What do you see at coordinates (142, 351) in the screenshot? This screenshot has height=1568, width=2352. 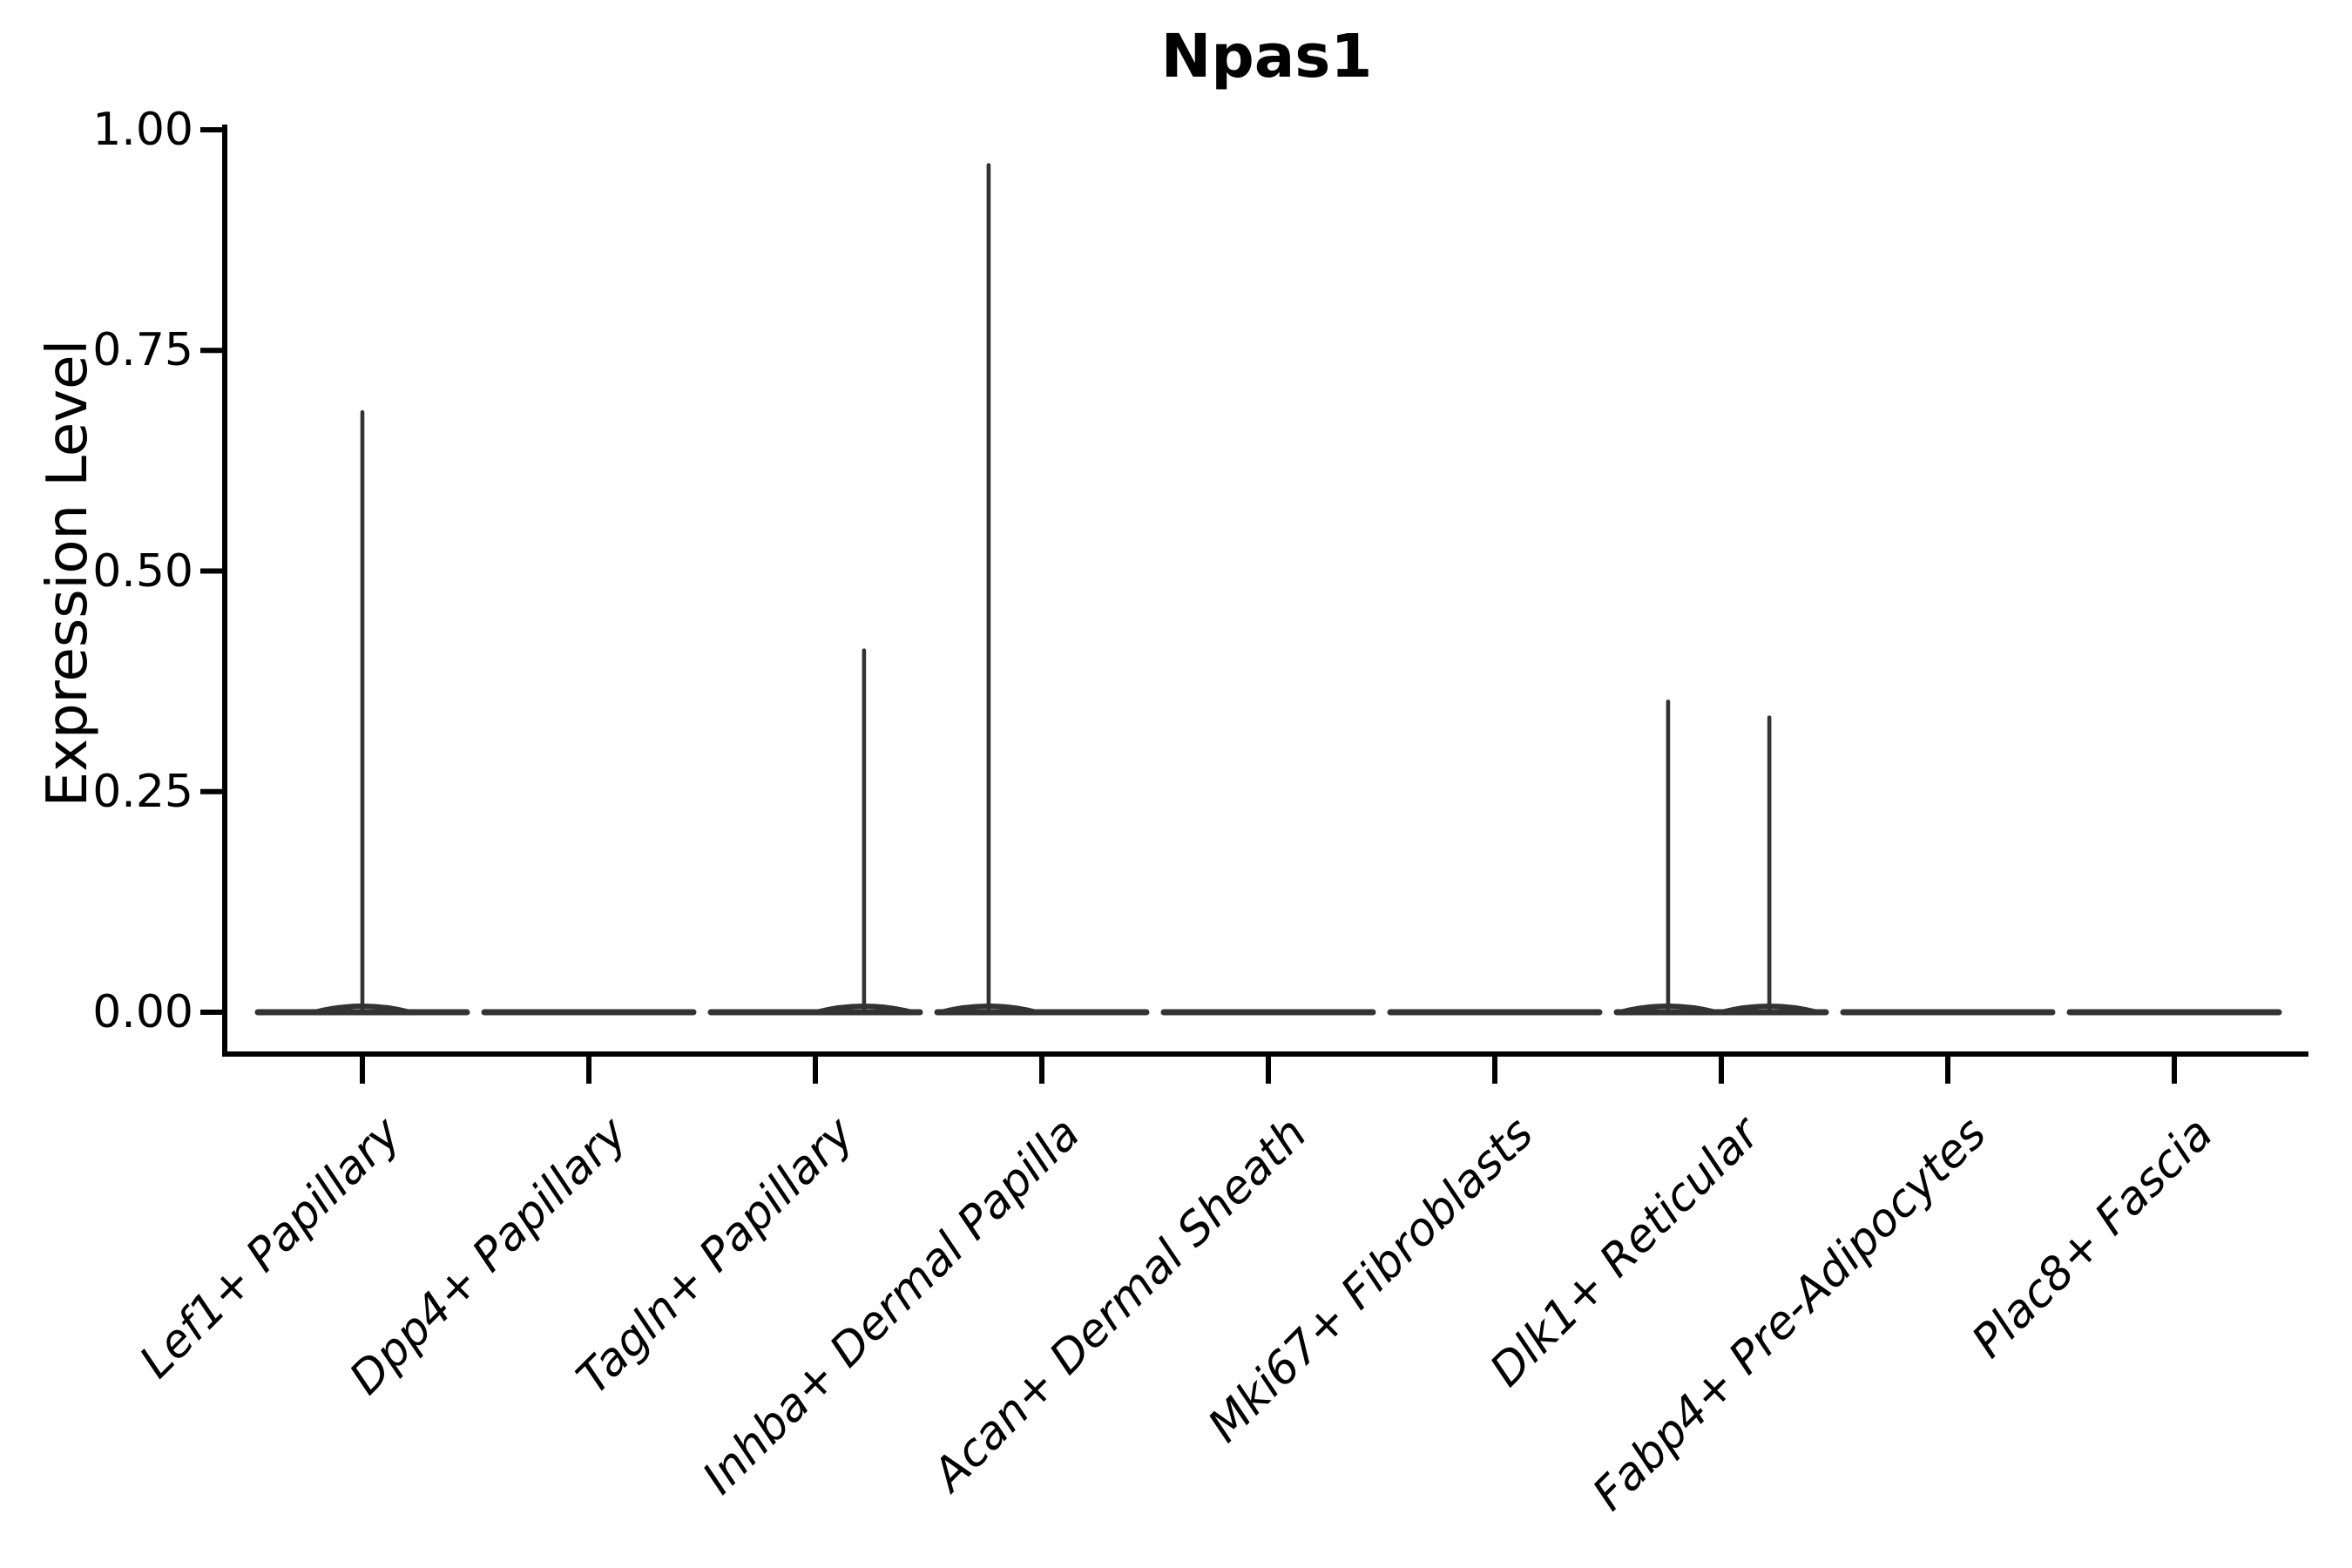 I see `y-tick-label: 0.75` at bounding box center [142, 351].